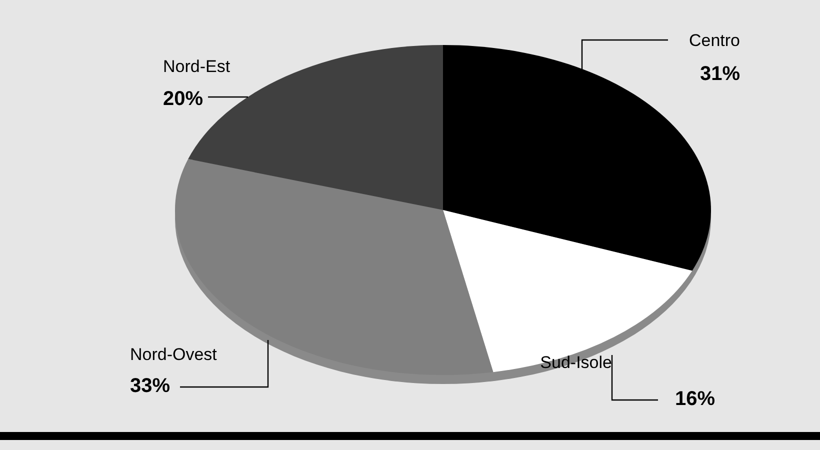  Describe the element at coordinates (695, 399) in the screenshot. I see `data-label: 16%` at that location.